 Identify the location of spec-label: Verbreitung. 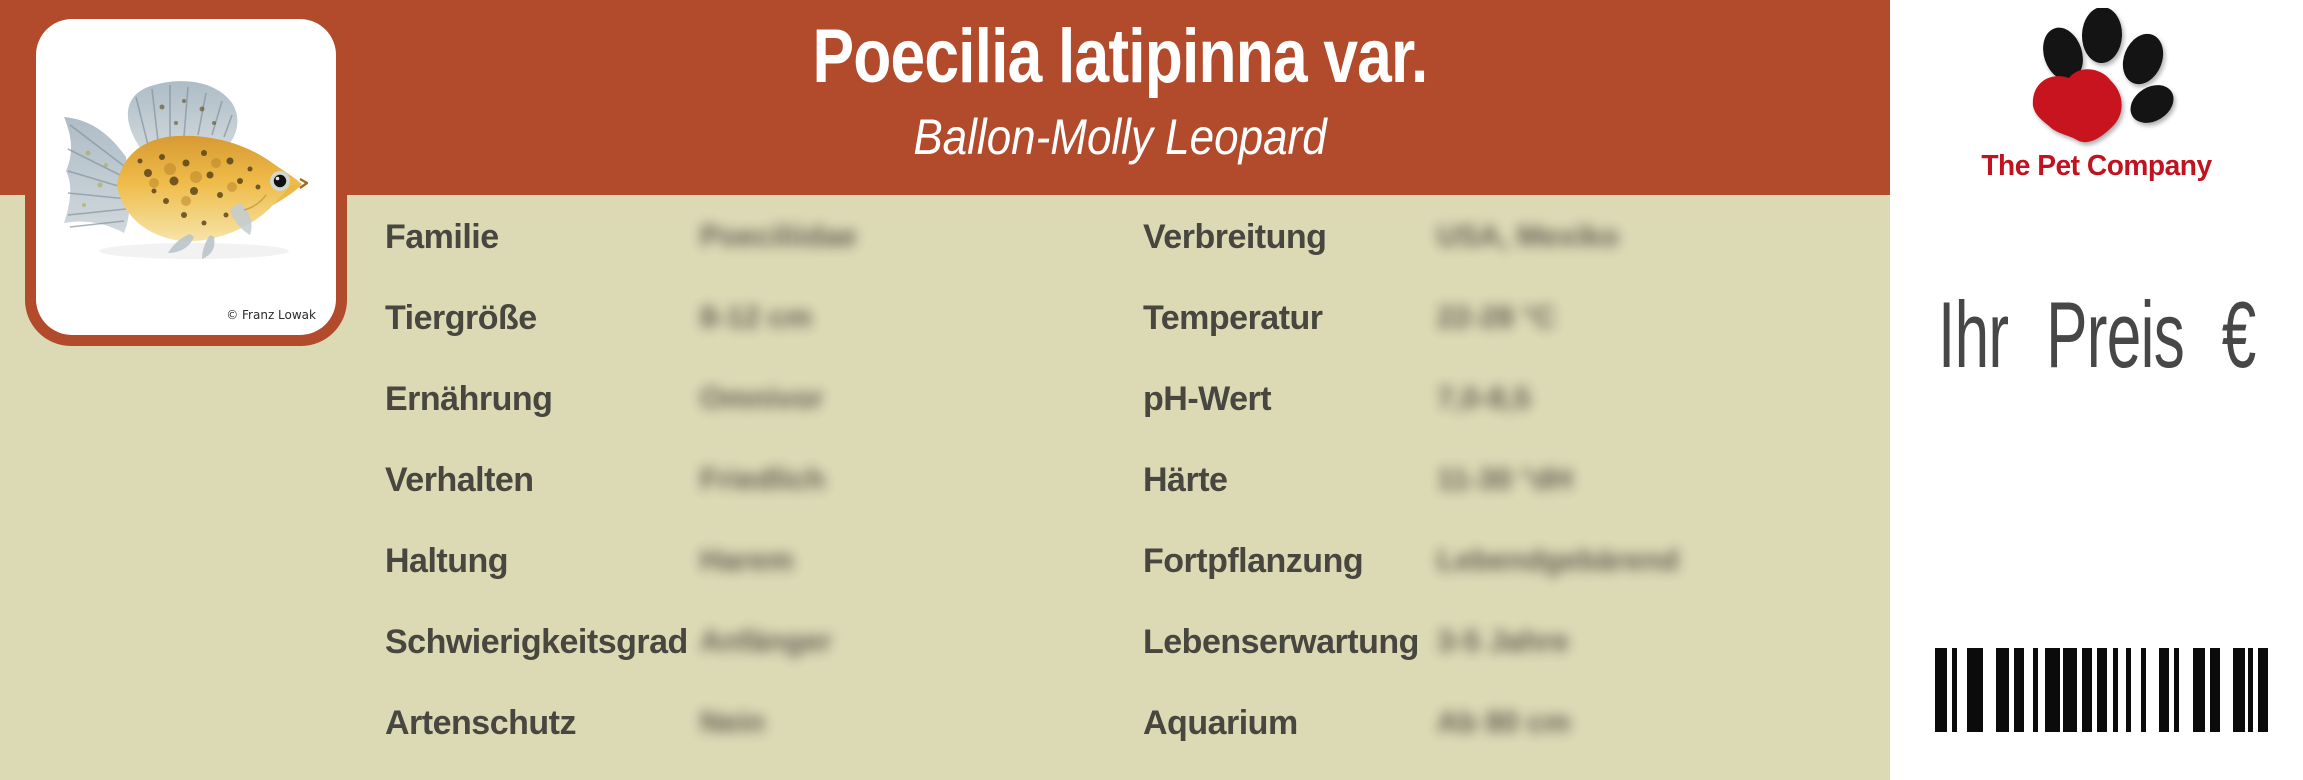
(1235, 237).